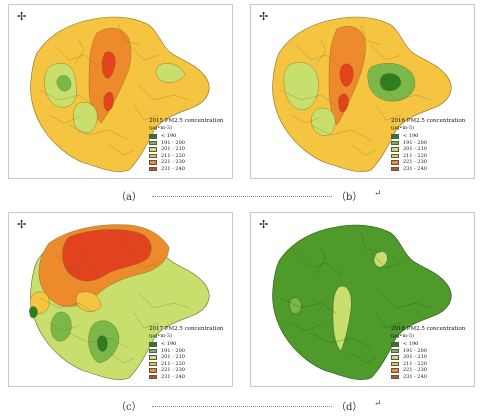  What do you see at coordinates (428, 329) in the screenshot?
I see `legend-title: 2018 PM2.5 concentration` at bounding box center [428, 329].